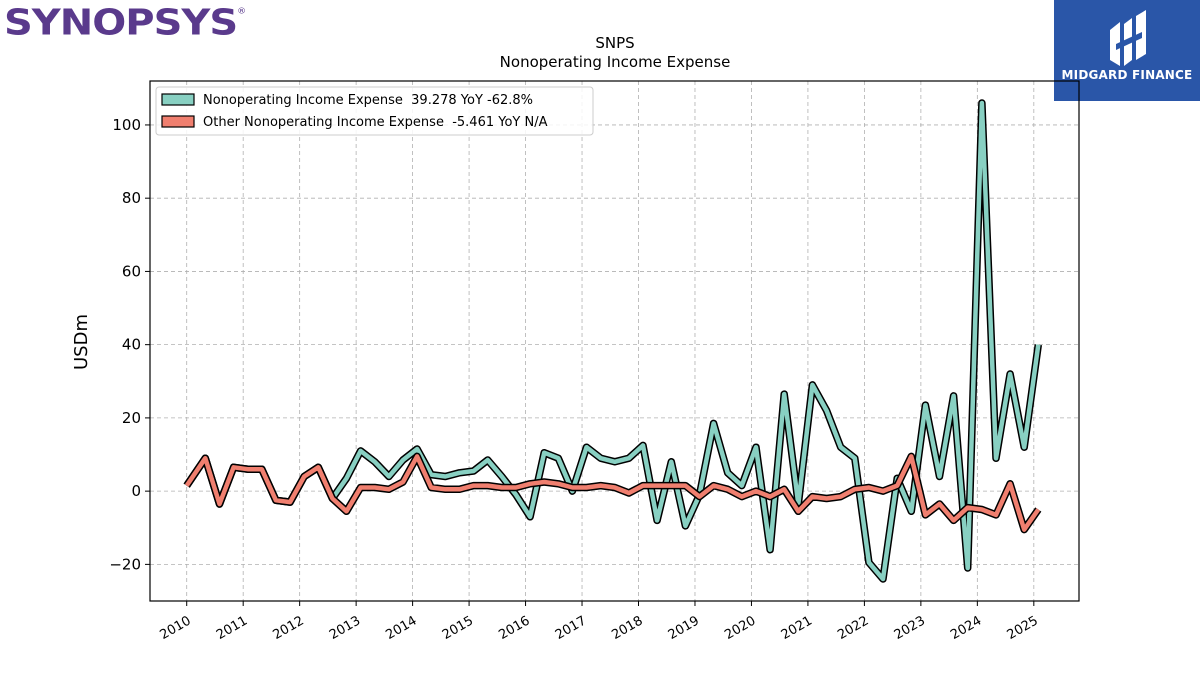 The height and width of the screenshot is (675, 1200). I want to click on synopsys-logo-text: SYNOPSYS, so click(121, 23).